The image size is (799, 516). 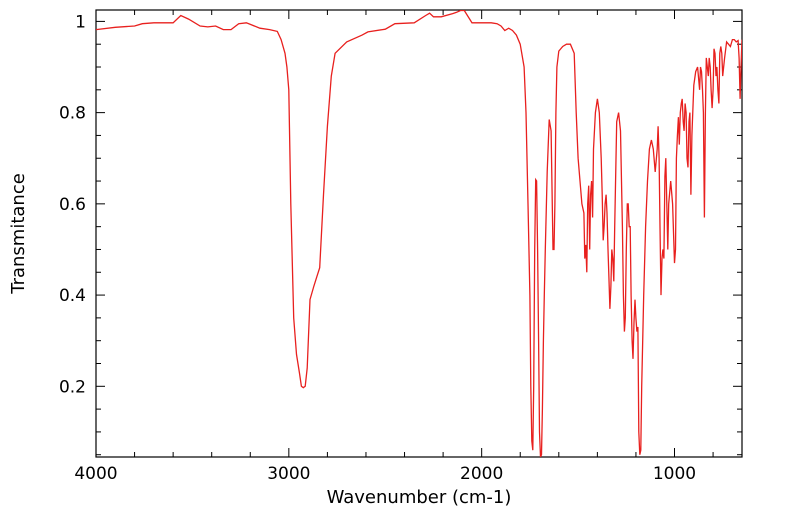 I want to click on y-tick-label: 0.4, so click(x=72, y=296).